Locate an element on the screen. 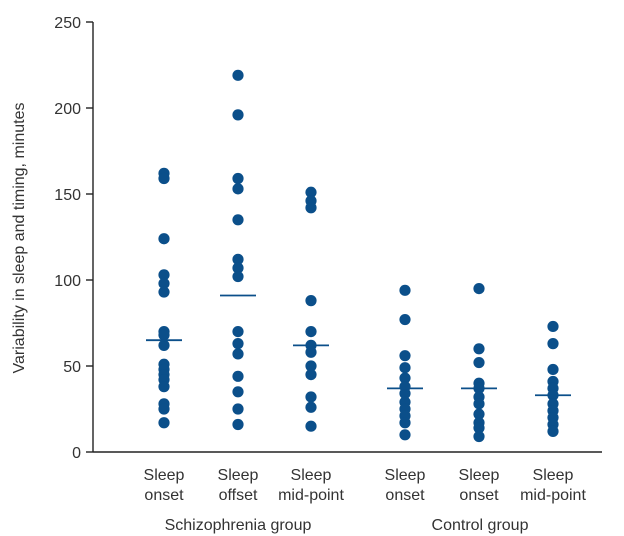 The height and width of the screenshot is (536, 624). group-label: Schizophrenia group is located at coordinates (238, 525).